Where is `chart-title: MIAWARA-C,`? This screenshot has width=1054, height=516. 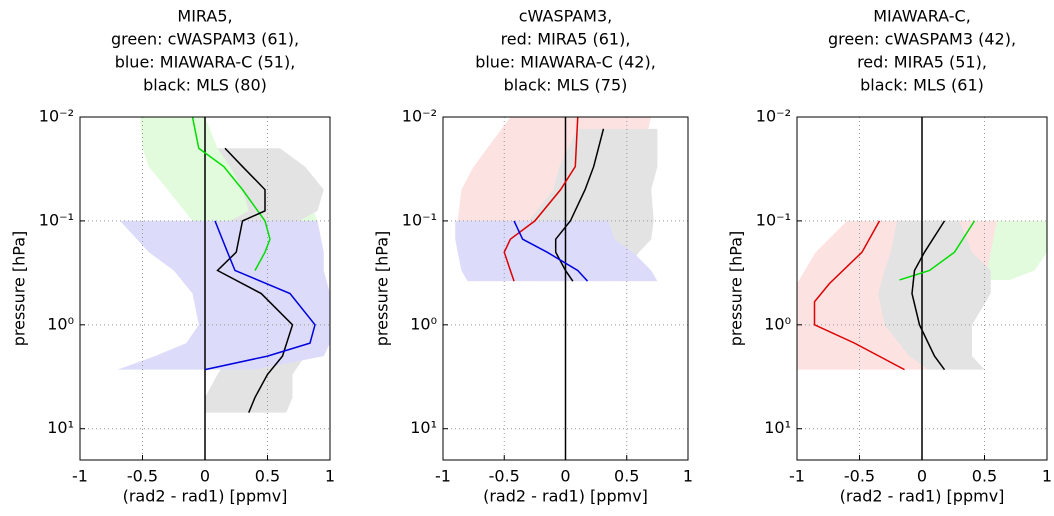 chart-title: MIAWARA-C, is located at coordinates (922, 16).